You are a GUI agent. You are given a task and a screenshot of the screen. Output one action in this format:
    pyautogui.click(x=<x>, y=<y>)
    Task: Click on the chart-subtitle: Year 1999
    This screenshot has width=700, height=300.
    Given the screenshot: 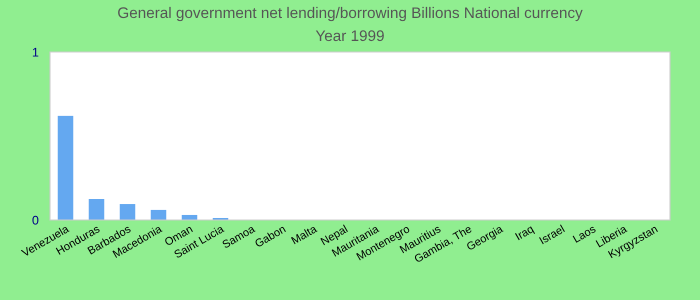 What is the action you would take?
    pyautogui.click(x=350, y=36)
    